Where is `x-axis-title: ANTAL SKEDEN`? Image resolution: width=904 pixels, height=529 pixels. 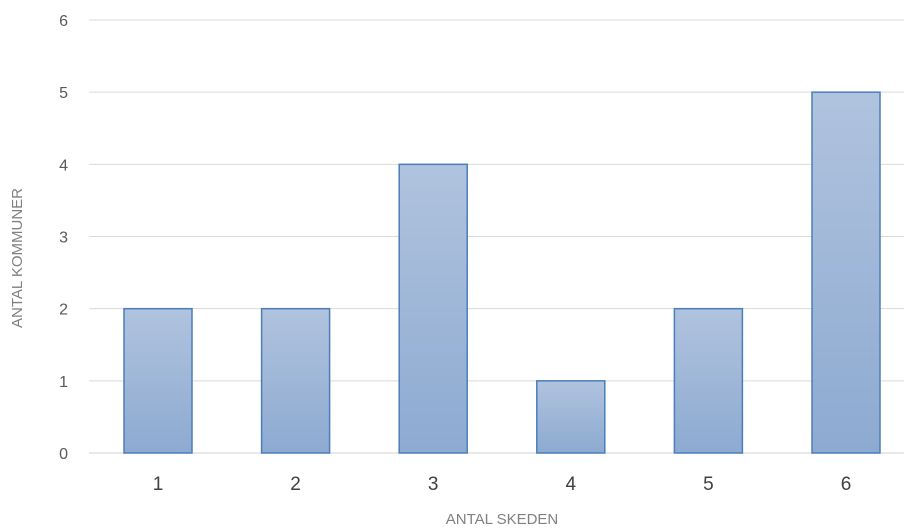
x-axis-title: ANTAL SKEDEN is located at coordinates (502, 519).